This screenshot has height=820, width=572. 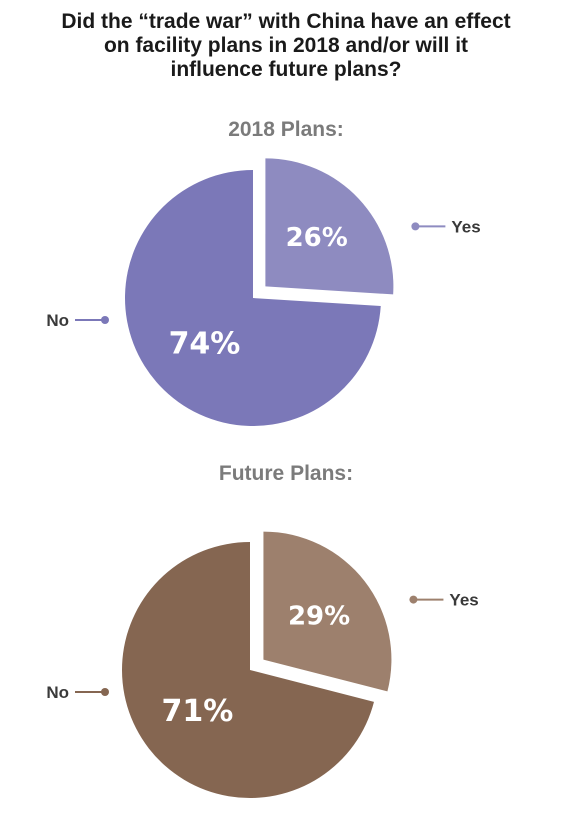 I want to click on pie-percent-label-no: 71%, so click(x=198, y=711).